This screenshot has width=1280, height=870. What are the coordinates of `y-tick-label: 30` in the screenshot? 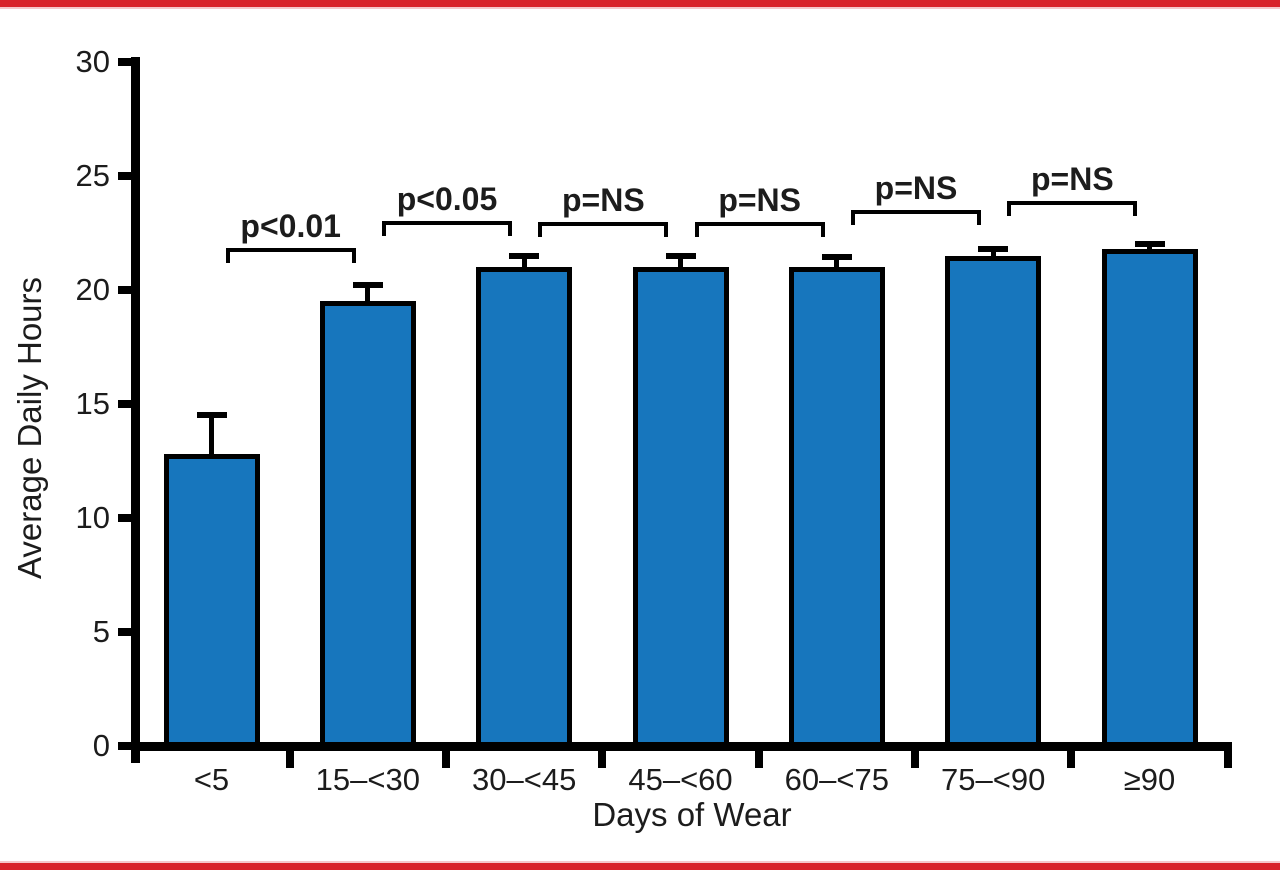 It's located at (92, 61).